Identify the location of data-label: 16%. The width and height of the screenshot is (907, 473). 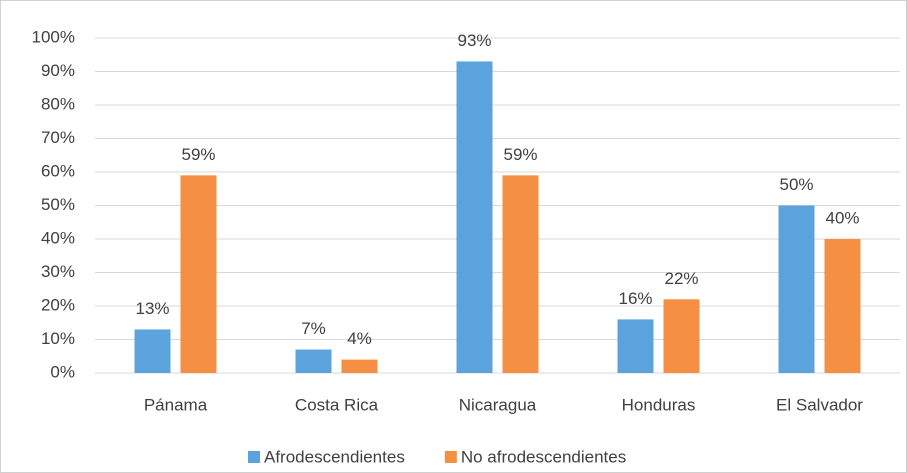
(635, 298).